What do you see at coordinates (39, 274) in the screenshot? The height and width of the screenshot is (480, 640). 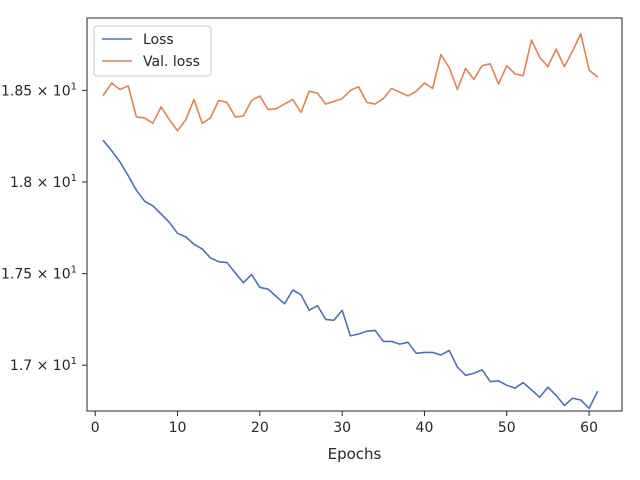 I see `y-tick-label: 1.75 × 10¹` at bounding box center [39, 274].